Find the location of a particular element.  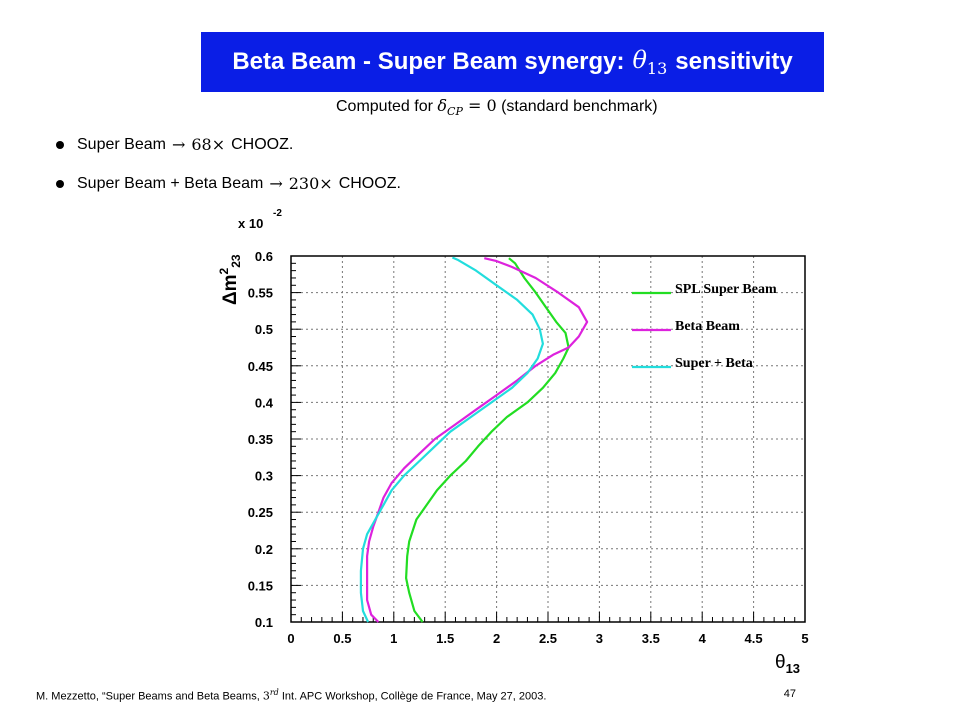

y-axis-label: Δm223 is located at coordinates (230, 279).